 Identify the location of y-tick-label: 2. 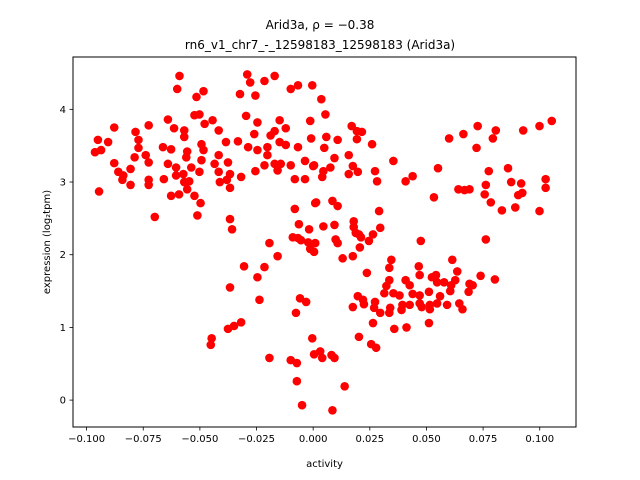
(63, 255).